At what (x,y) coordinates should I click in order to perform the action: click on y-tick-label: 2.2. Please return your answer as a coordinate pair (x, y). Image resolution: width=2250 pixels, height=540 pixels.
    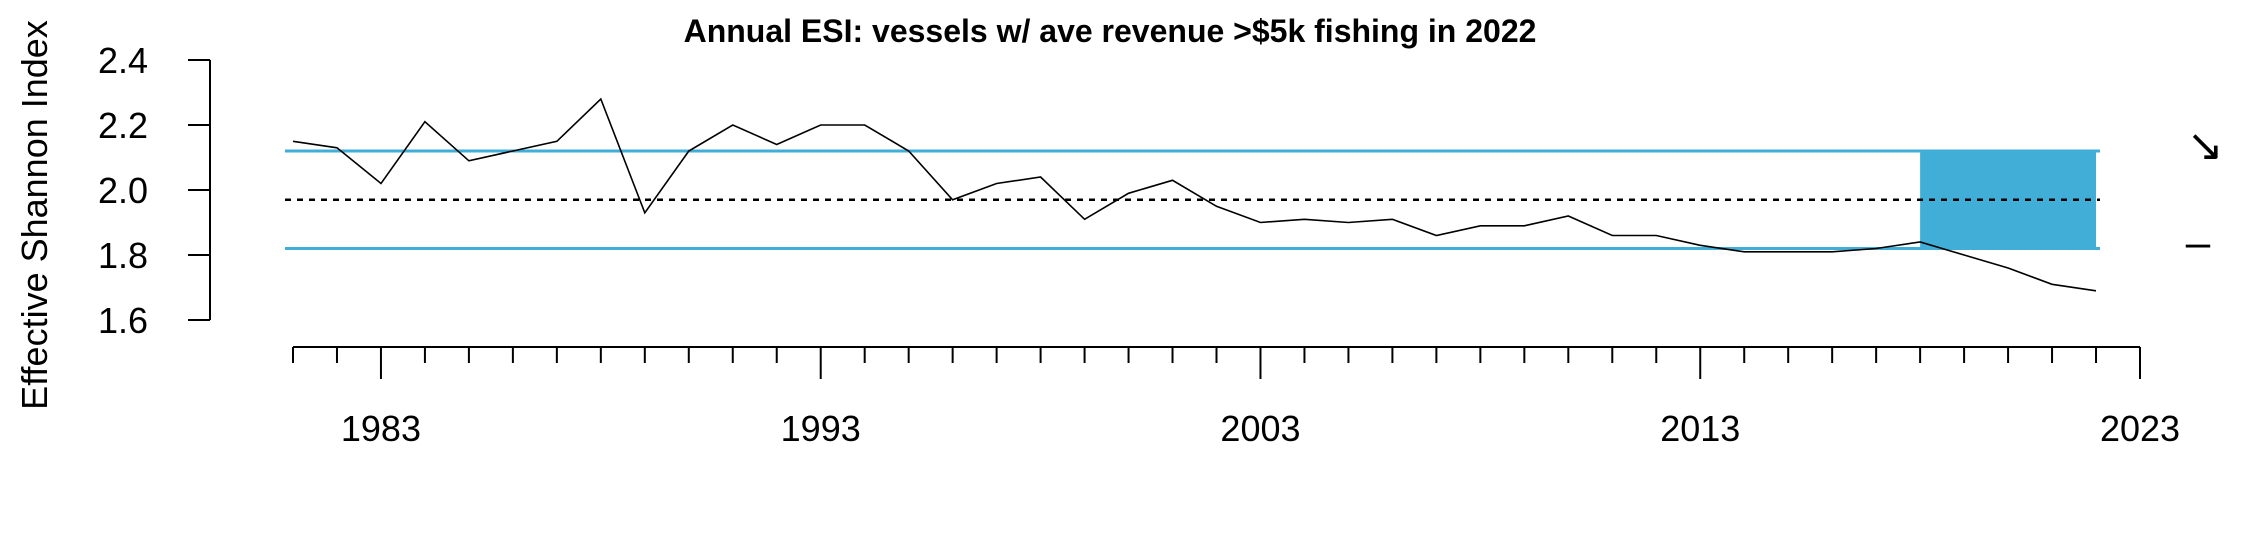
    Looking at the image, I should click on (123, 125).